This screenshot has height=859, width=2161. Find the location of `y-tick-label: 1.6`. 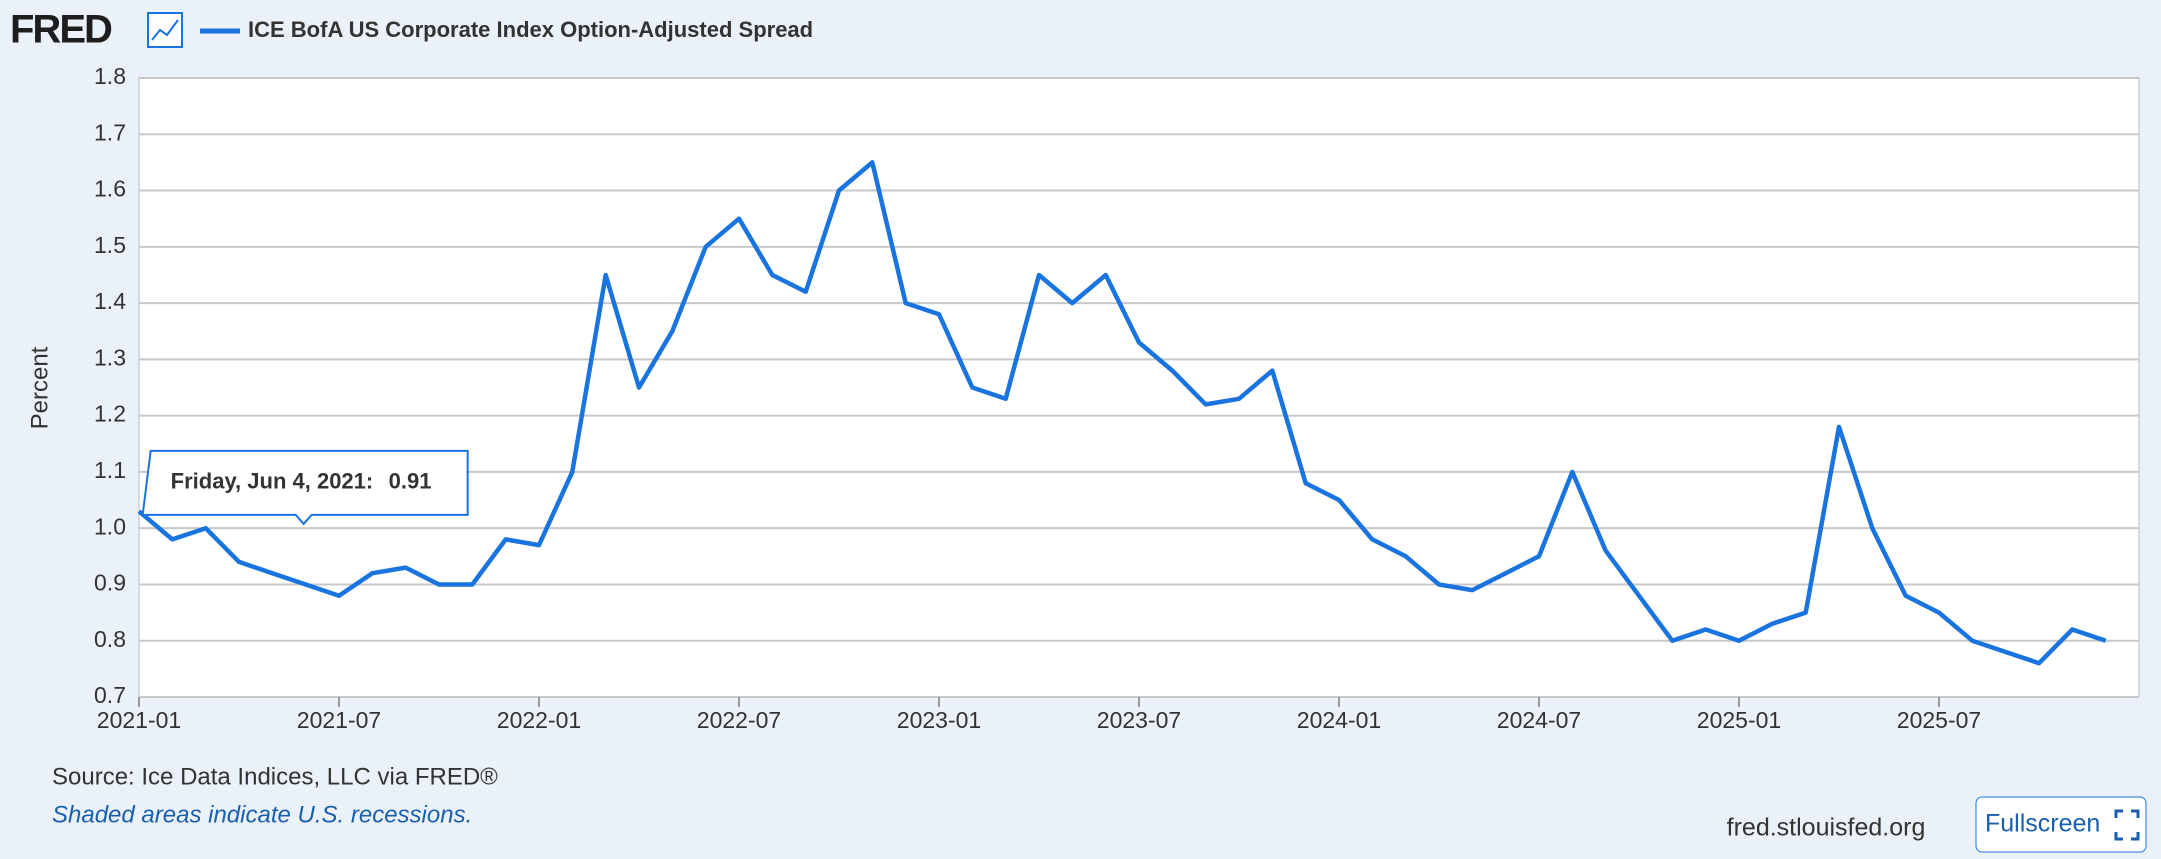

y-tick-label: 1.6 is located at coordinates (110, 189).